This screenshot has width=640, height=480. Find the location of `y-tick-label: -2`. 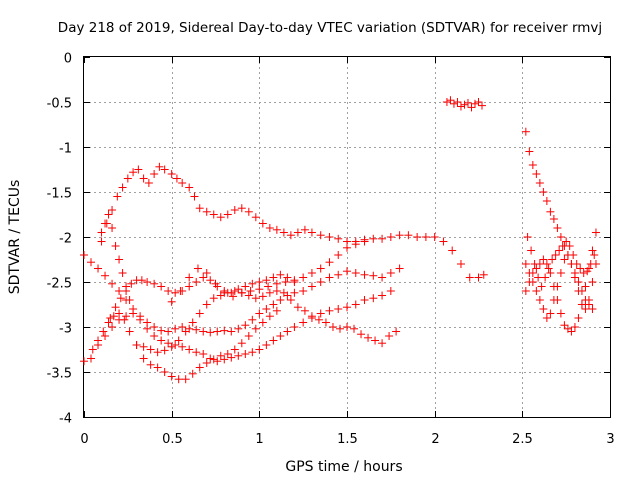

y-tick-label: -2 is located at coordinates (65, 239).